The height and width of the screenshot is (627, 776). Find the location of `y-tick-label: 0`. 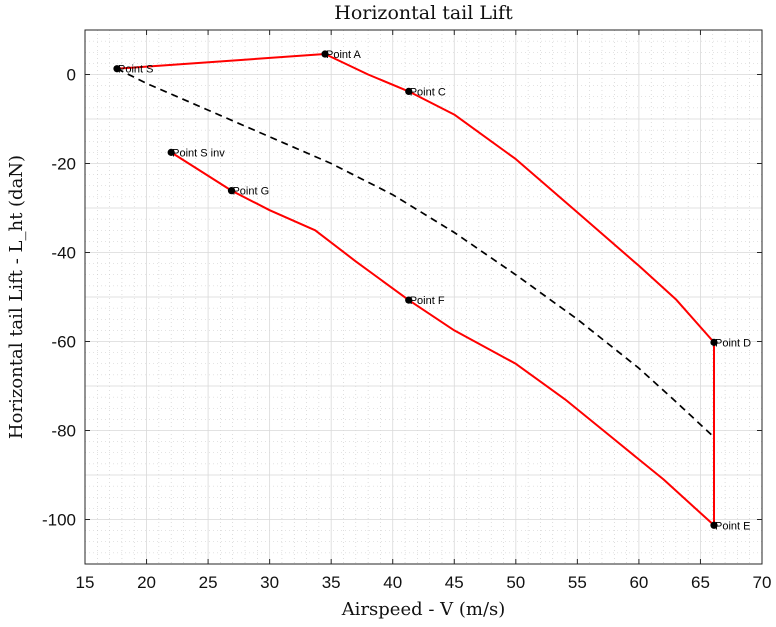

y-tick-label: 0 is located at coordinates (71, 75).